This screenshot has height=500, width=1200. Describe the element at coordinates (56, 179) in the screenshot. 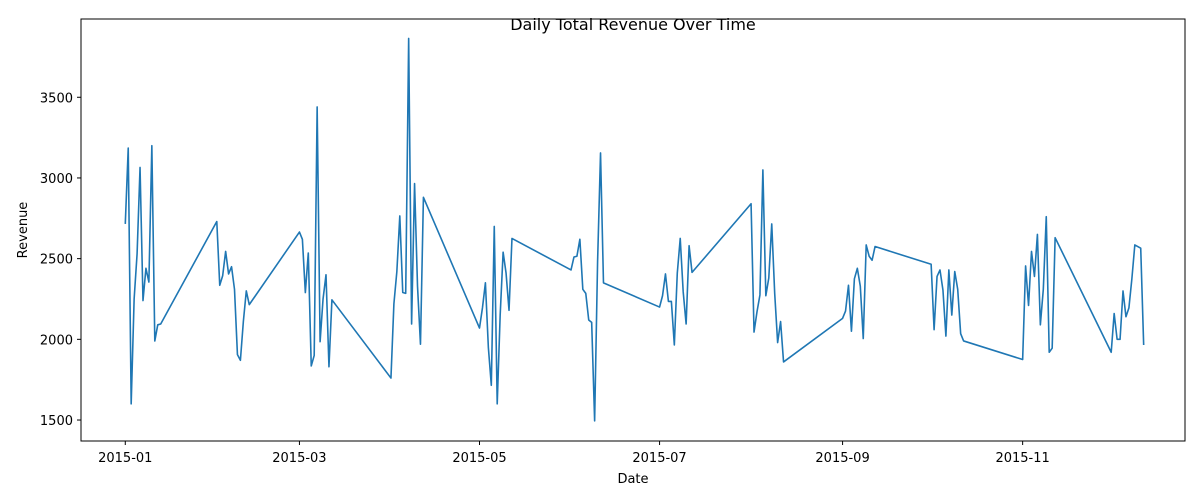

I see `y-tick-label: 3000` at that location.